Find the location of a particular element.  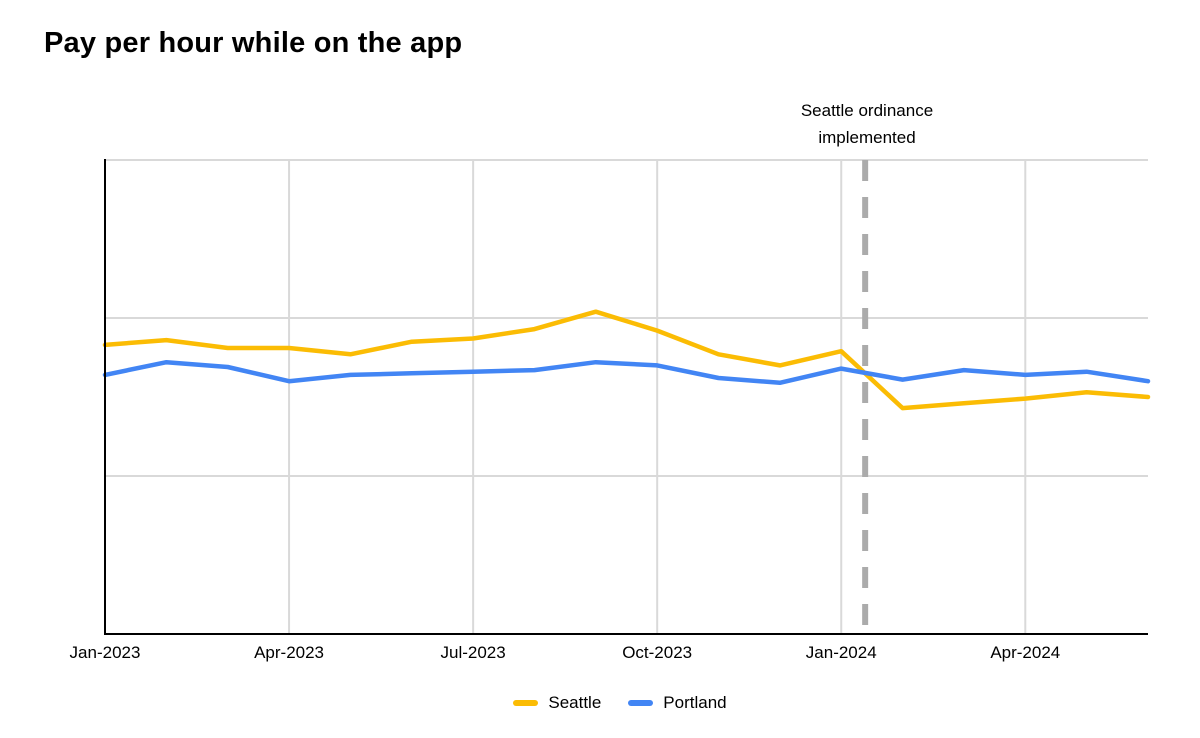

legend-item-portland: Portland is located at coordinates (677, 703).